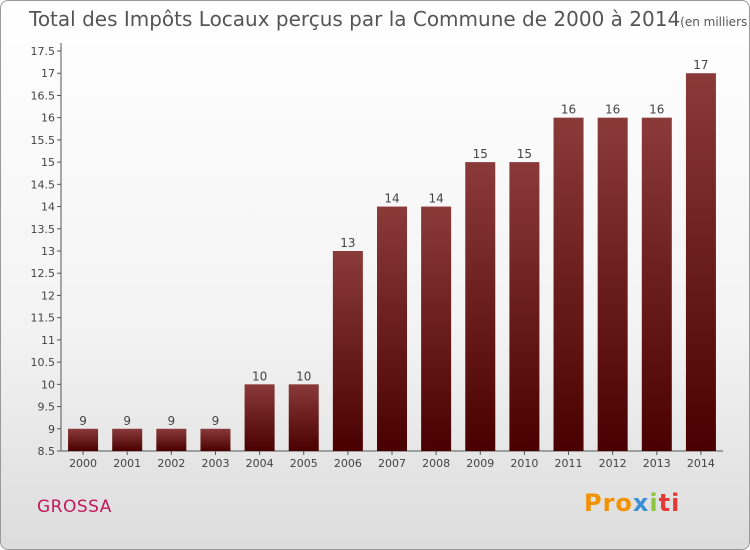 The image size is (750, 550). I want to click on commune-name: GROSSA, so click(74, 507).